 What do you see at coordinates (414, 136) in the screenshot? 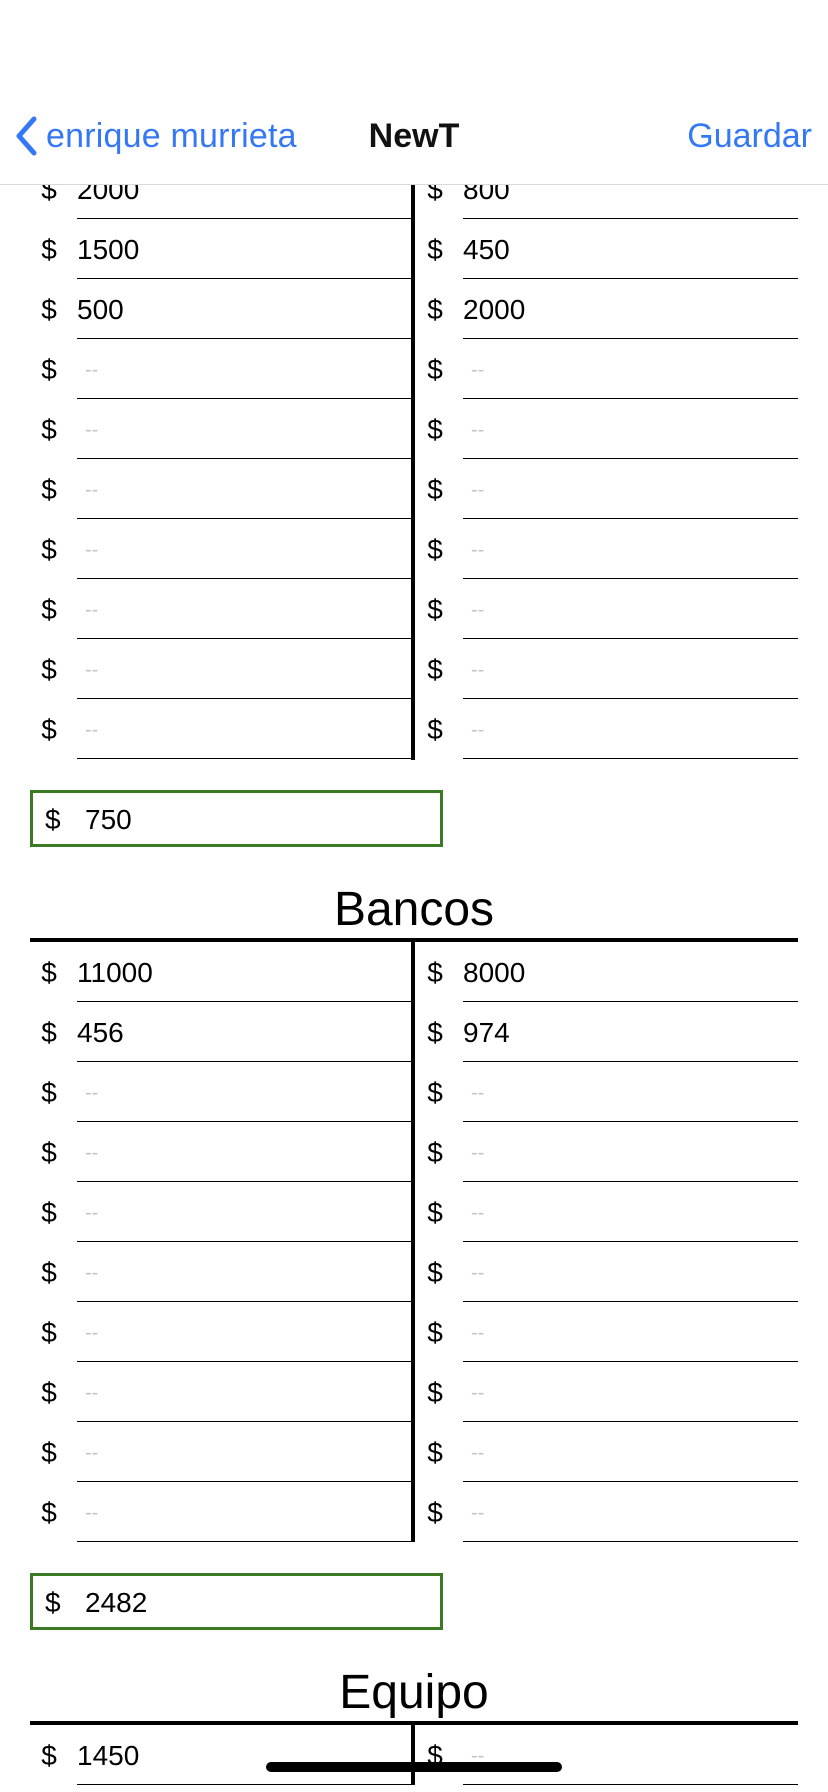
I see `navigation-bar: enrique murrieta NewT Guardar` at bounding box center [414, 136].